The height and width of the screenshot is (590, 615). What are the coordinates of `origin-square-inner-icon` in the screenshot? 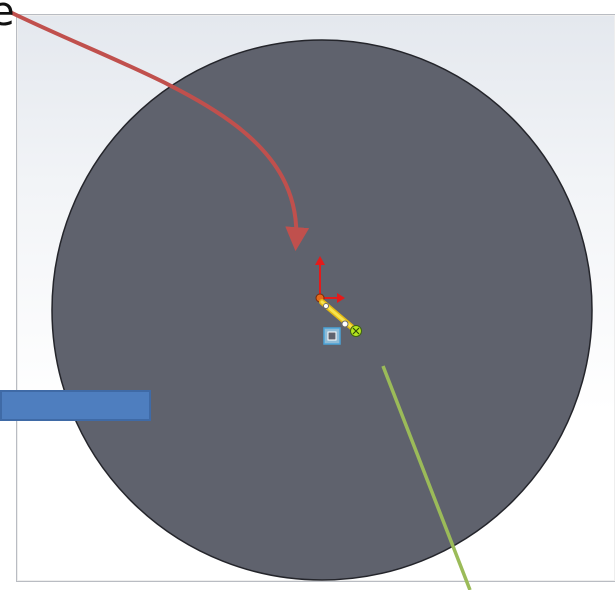 It's located at (332, 336).